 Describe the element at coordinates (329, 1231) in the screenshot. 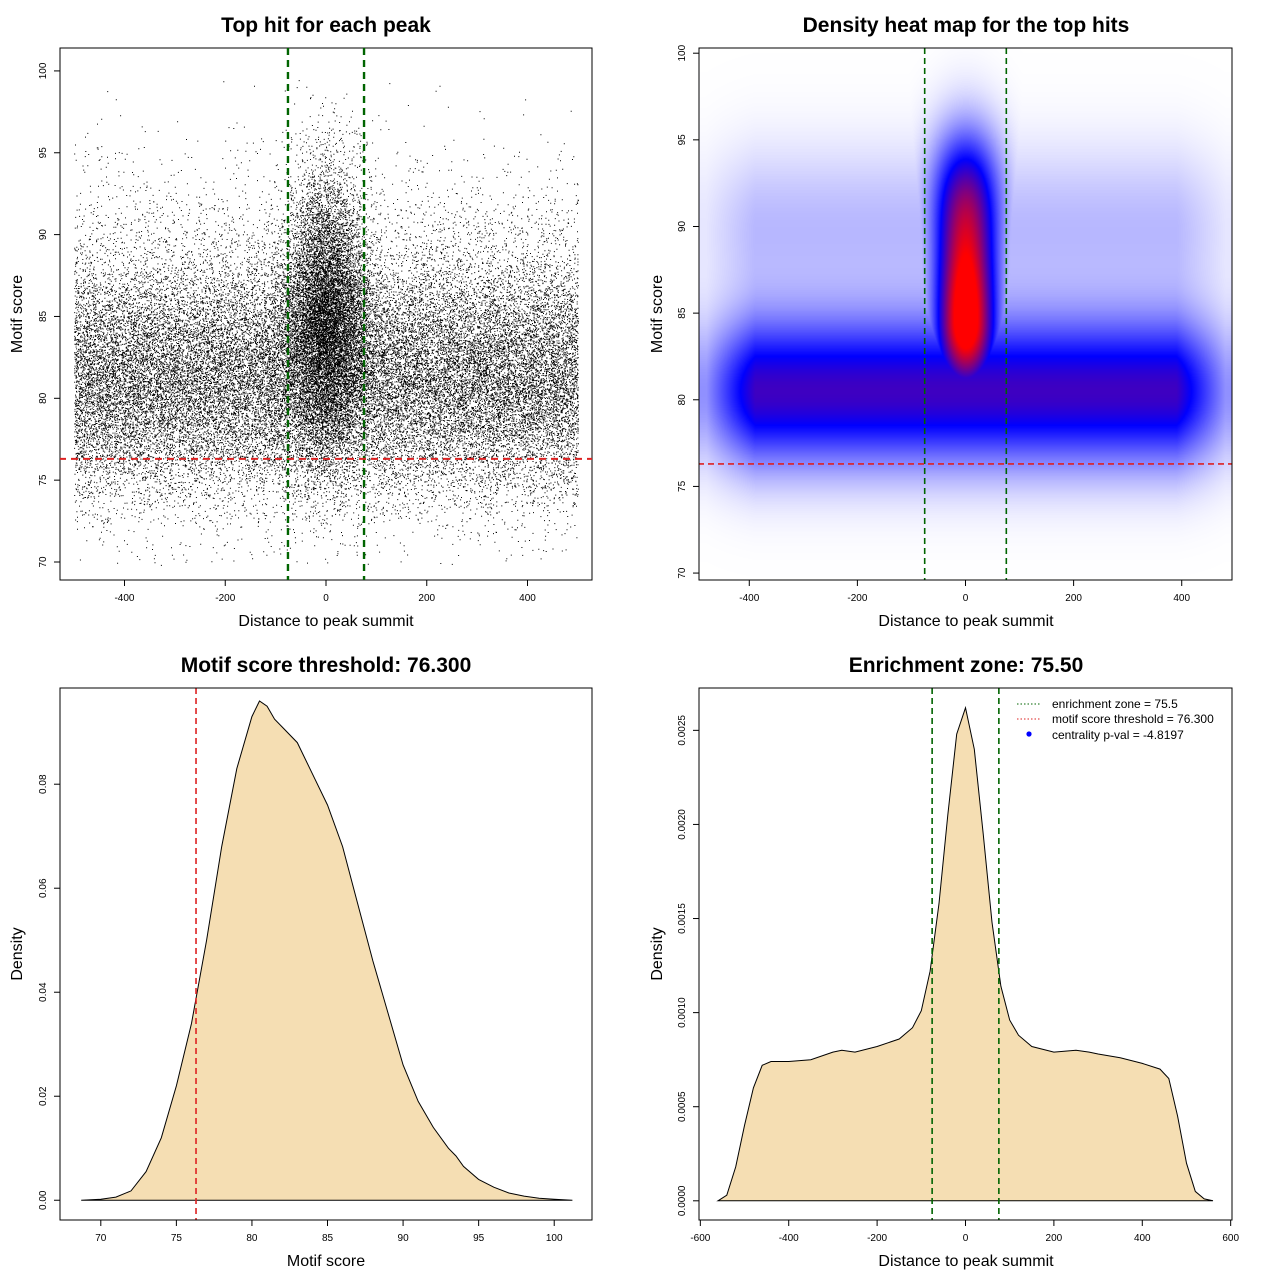

I see `score-density-x-axis: 70 75 80 85 90 95 100` at that location.